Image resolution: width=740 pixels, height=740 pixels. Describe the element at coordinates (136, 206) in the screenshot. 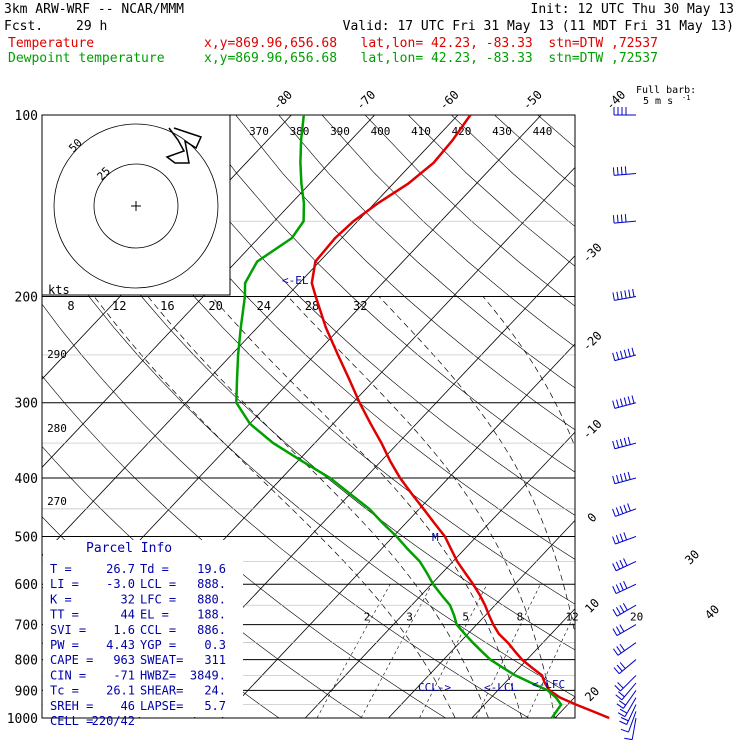

I see `hodograph-ring` at that location.